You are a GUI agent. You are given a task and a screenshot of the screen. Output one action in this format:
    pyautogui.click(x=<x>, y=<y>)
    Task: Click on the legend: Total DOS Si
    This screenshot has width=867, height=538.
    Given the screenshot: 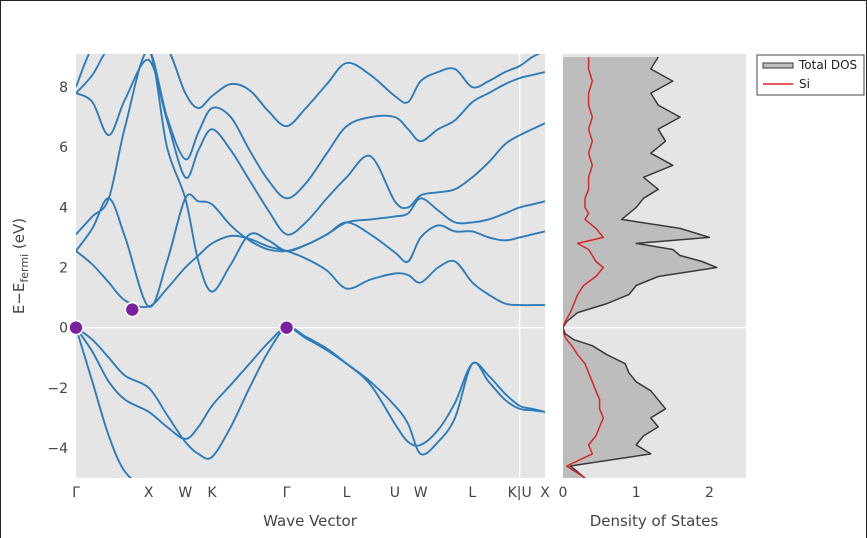 What is the action you would take?
    pyautogui.click(x=810, y=75)
    